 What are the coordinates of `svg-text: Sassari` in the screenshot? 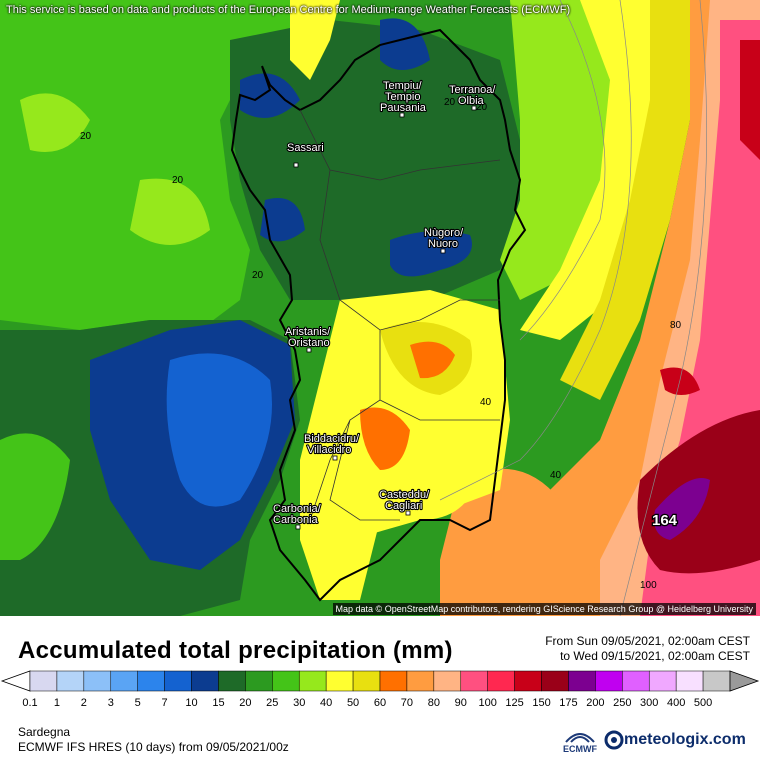 It's located at (305, 148).